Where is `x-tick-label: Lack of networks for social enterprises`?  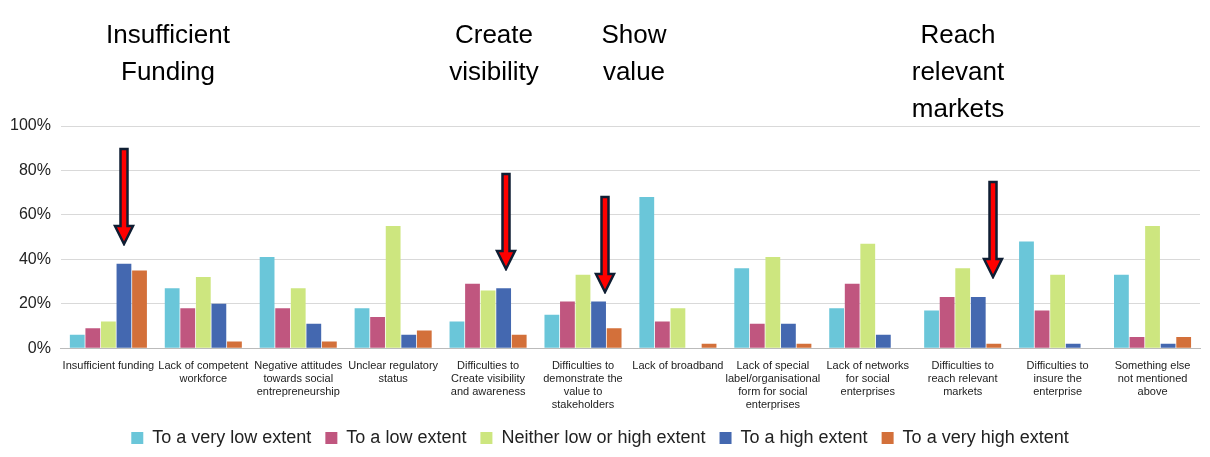
x-tick-label: Lack of networks for social enterprises is located at coordinates (868, 378).